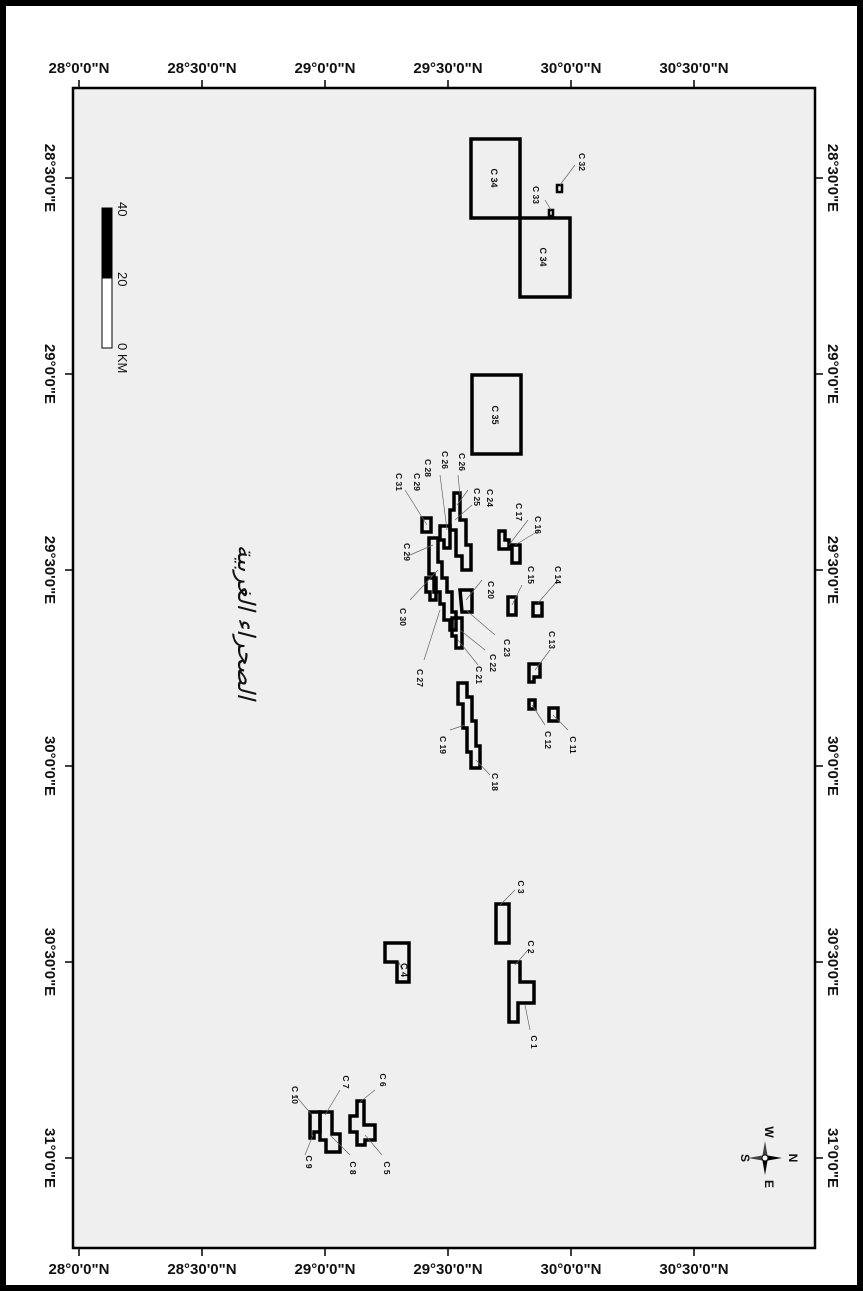 The height and width of the screenshot is (1291, 863). What do you see at coordinates (325, 68) in the screenshot?
I see `top-label-2: 29°0'0"N` at bounding box center [325, 68].